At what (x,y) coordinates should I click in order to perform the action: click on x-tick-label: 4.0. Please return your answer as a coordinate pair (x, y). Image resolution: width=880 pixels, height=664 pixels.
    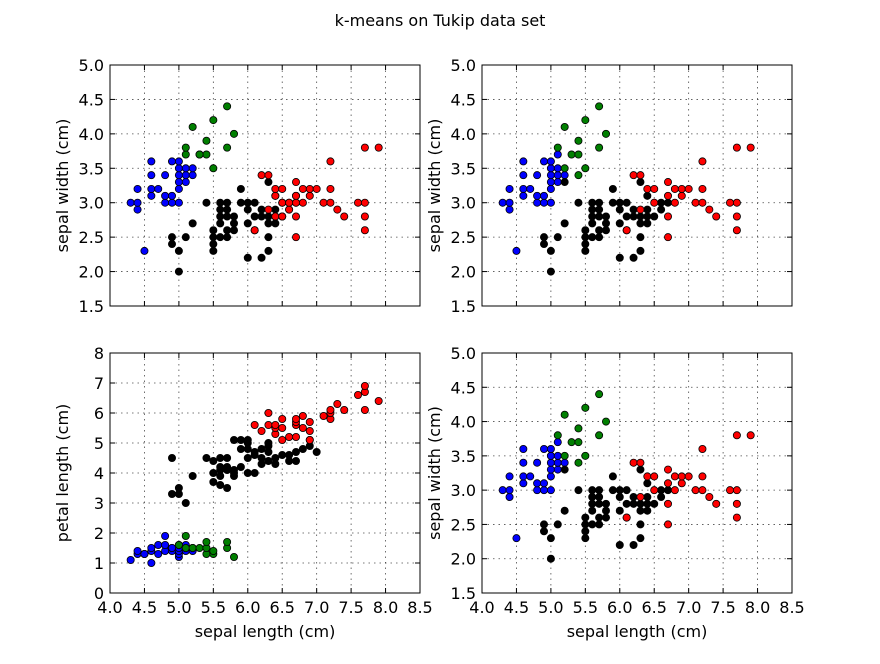
    Looking at the image, I should click on (481, 607).